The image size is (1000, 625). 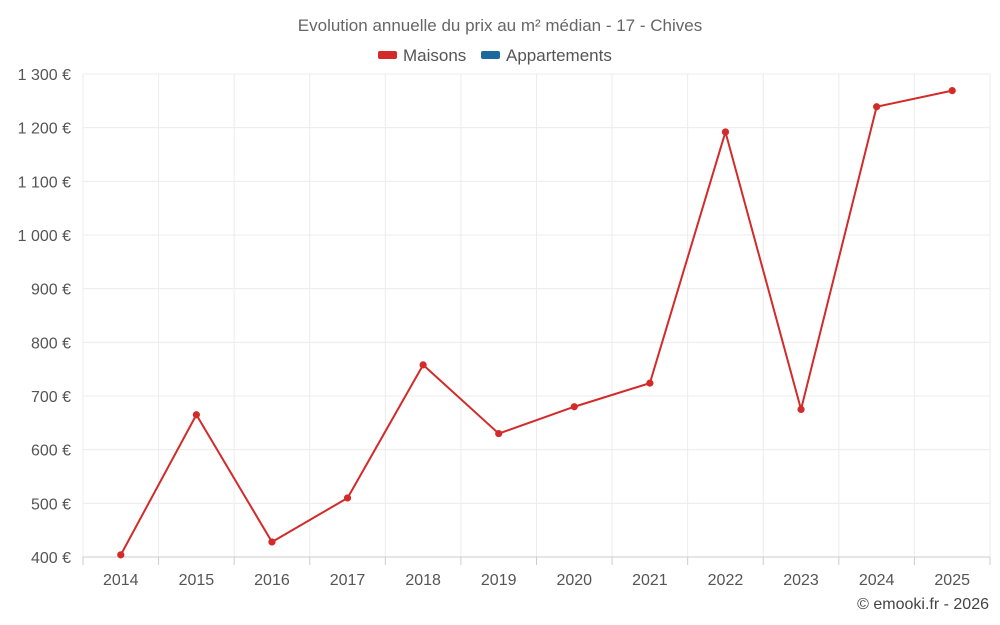 What do you see at coordinates (348, 580) in the screenshot?
I see `x-tick-label: 2017` at bounding box center [348, 580].